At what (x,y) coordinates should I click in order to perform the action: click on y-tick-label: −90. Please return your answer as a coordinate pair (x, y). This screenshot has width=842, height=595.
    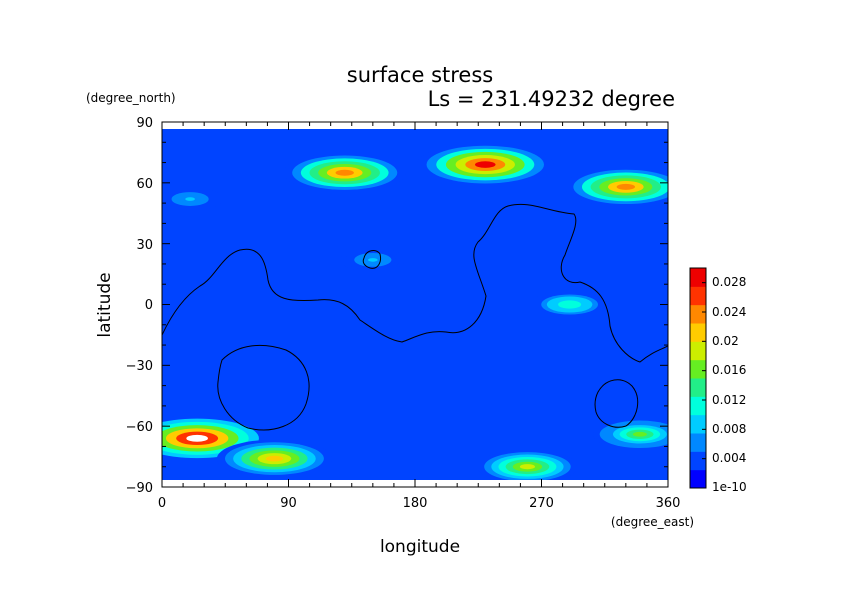
    Looking at the image, I should click on (139, 488).